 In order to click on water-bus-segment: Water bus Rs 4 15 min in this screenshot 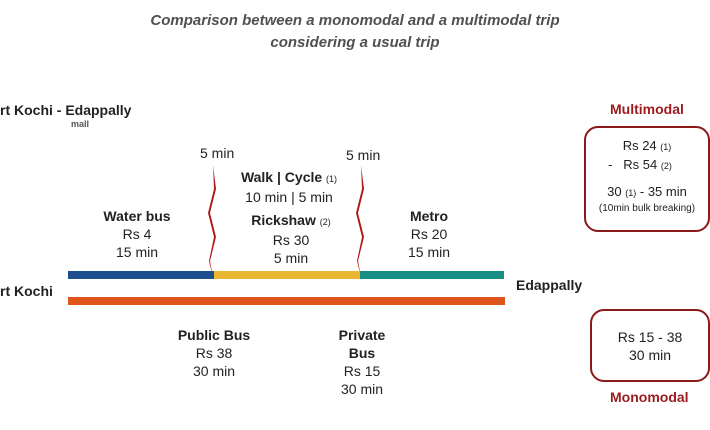, I will do `click(137, 234)`.